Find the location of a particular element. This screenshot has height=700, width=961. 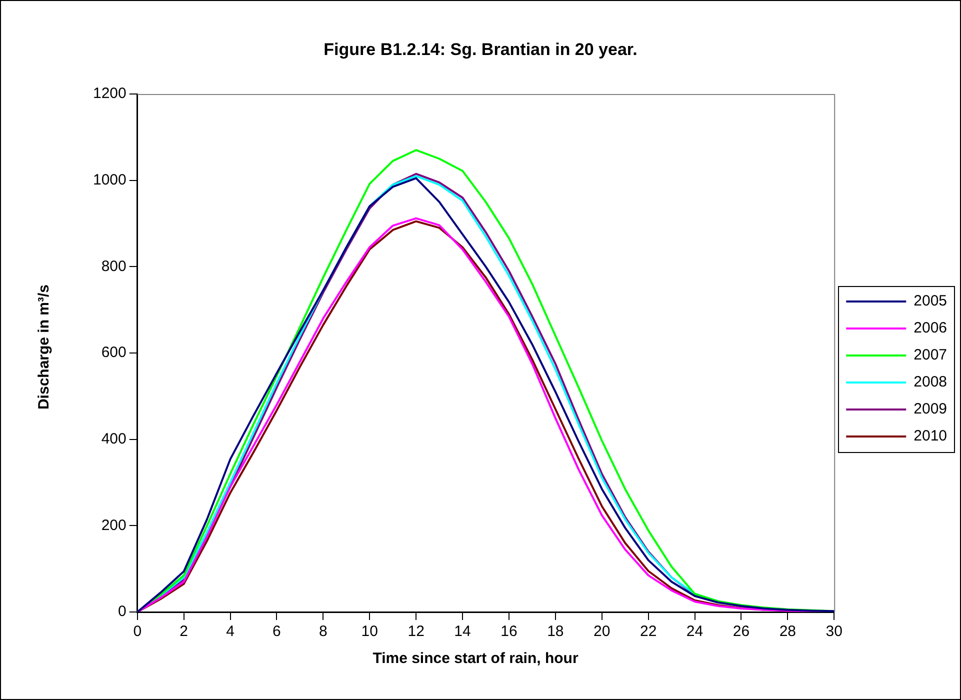

x-tick-label: 10 is located at coordinates (369, 631).